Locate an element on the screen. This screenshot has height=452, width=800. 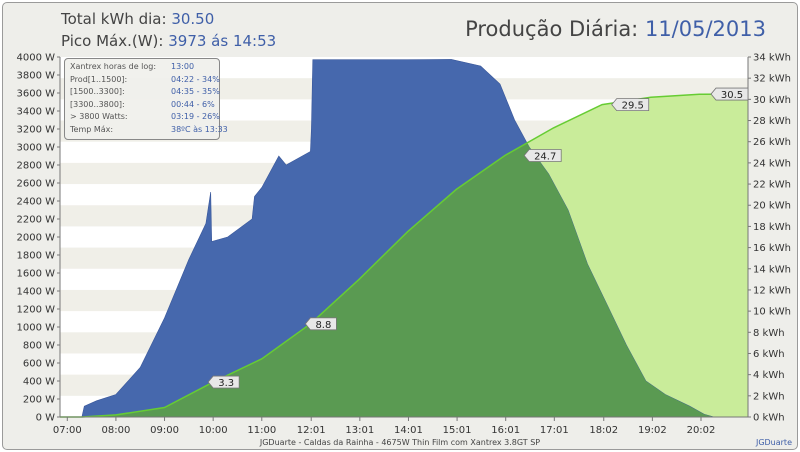
x-tick-label: 13:01 is located at coordinates (359, 430).